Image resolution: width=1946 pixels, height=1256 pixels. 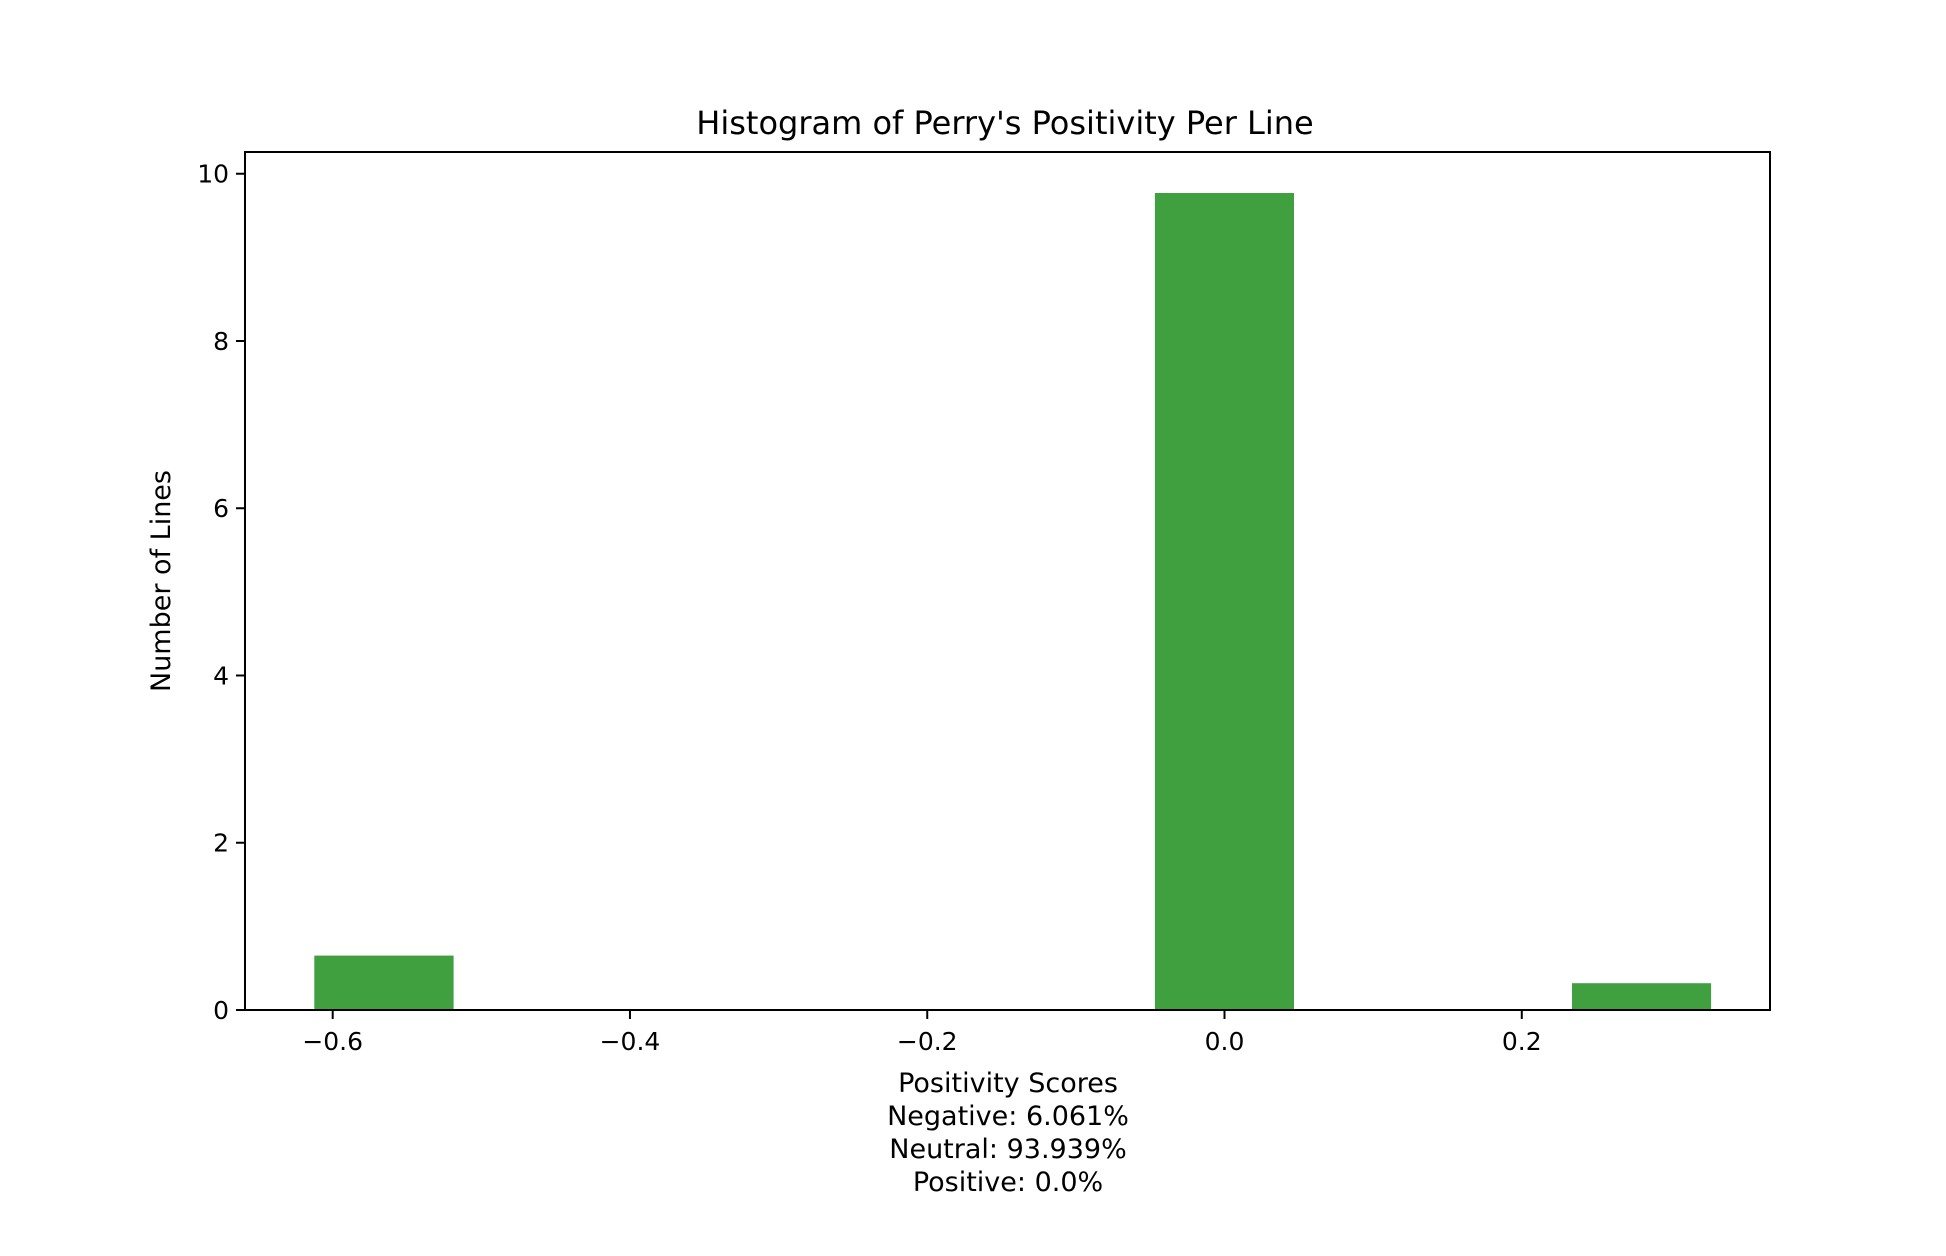 I want to click on y-tick-label-4: 8, so click(x=221, y=341).